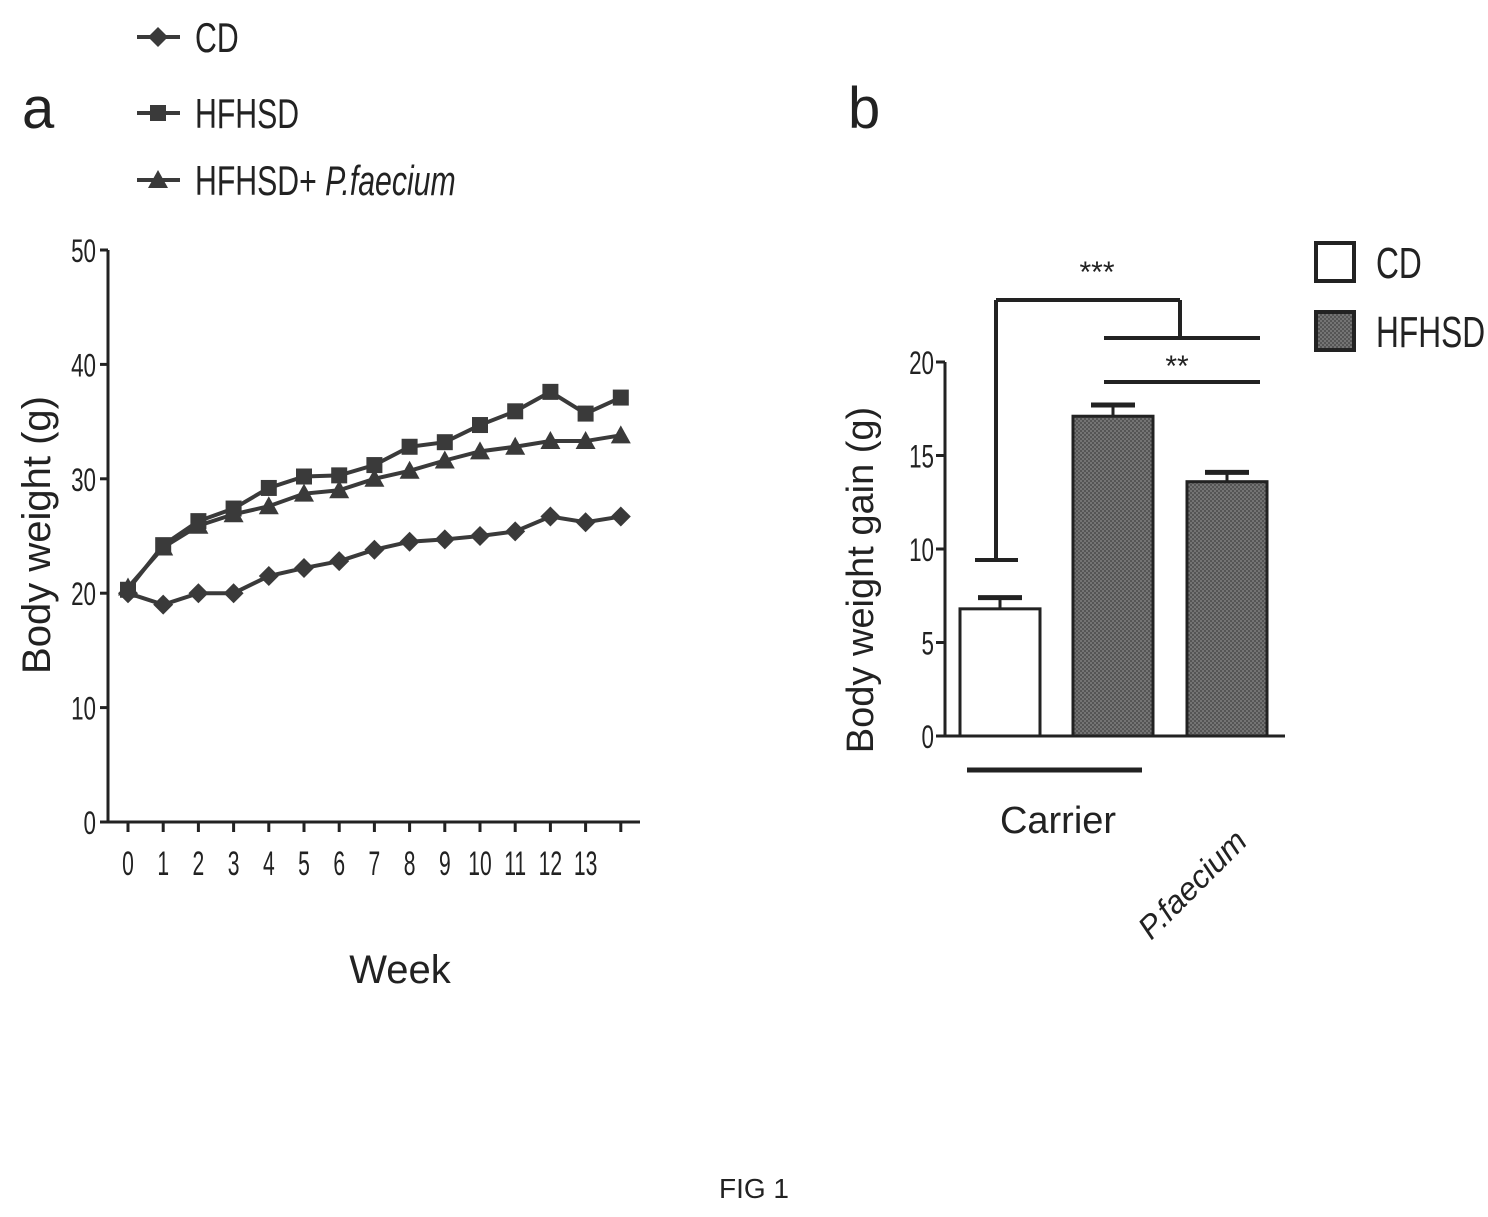 The width and height of the screenshot is (1488, 1217). I want to click on legend-label: HFHSD+ P.faecium, so click(325, 180).